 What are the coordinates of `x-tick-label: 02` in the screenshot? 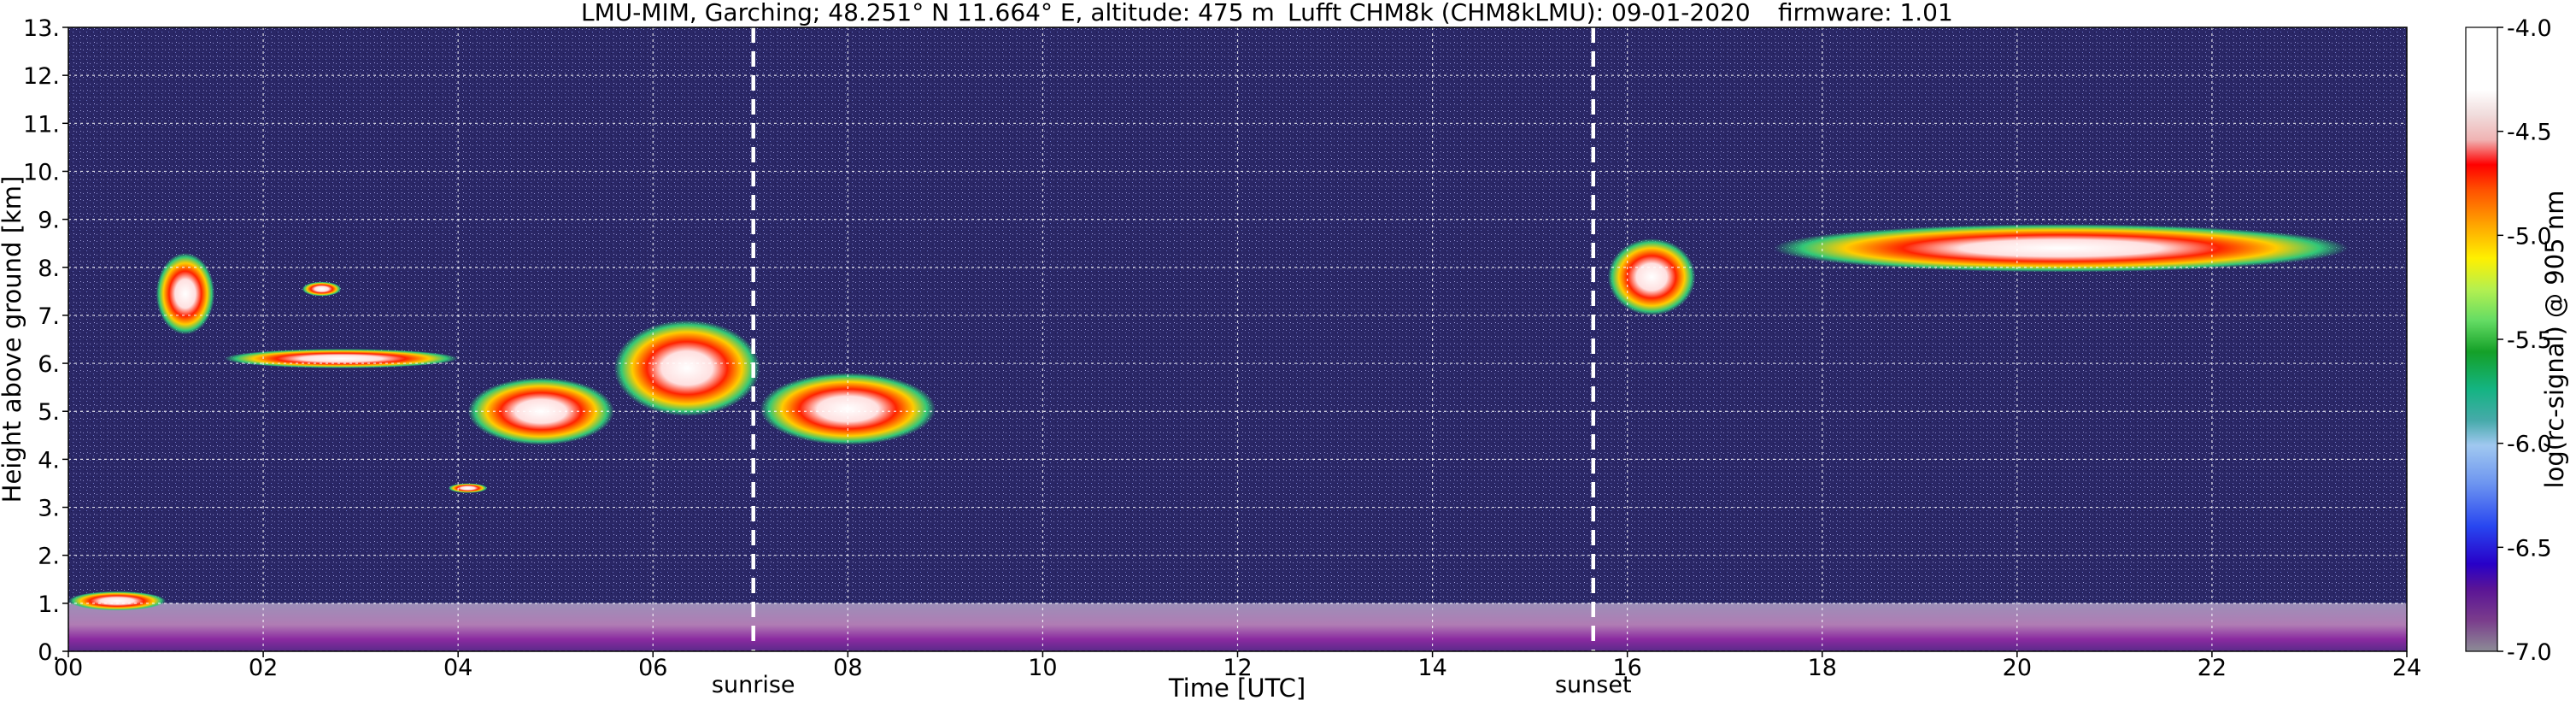 It's located at (263, 668).